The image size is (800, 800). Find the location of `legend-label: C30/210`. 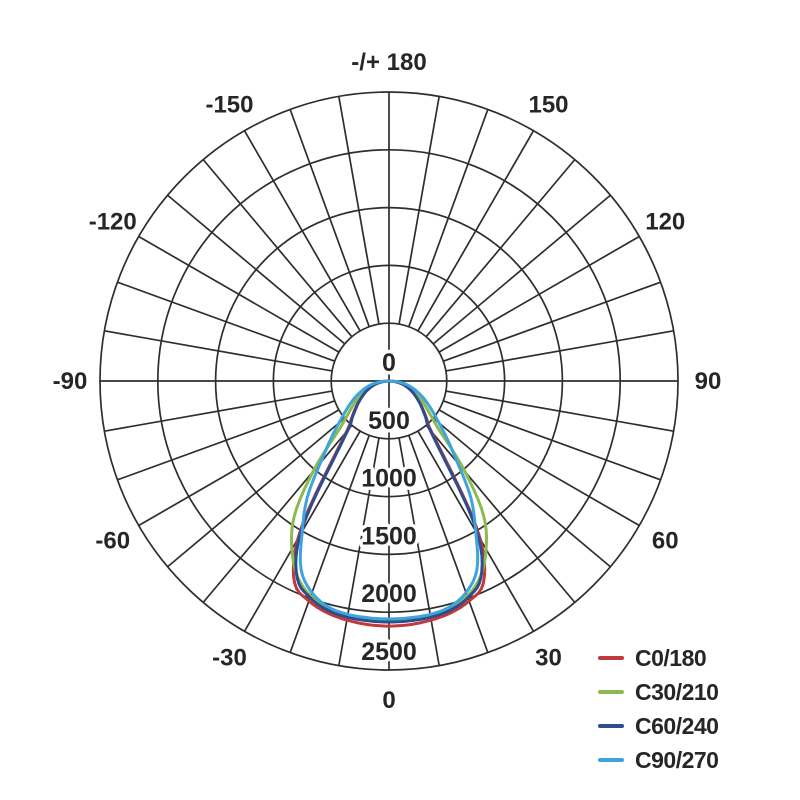

legend-label: C30/210 is located at coordinates (677, 691).